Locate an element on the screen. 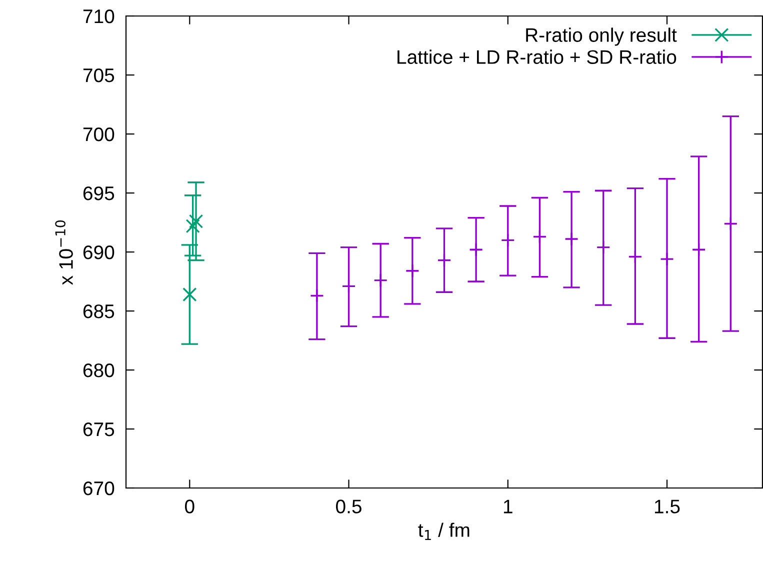 Image resolution: width=763 pixels, height=561 pixels. y-tick-label: 695 is located at coordinates (98, 193).